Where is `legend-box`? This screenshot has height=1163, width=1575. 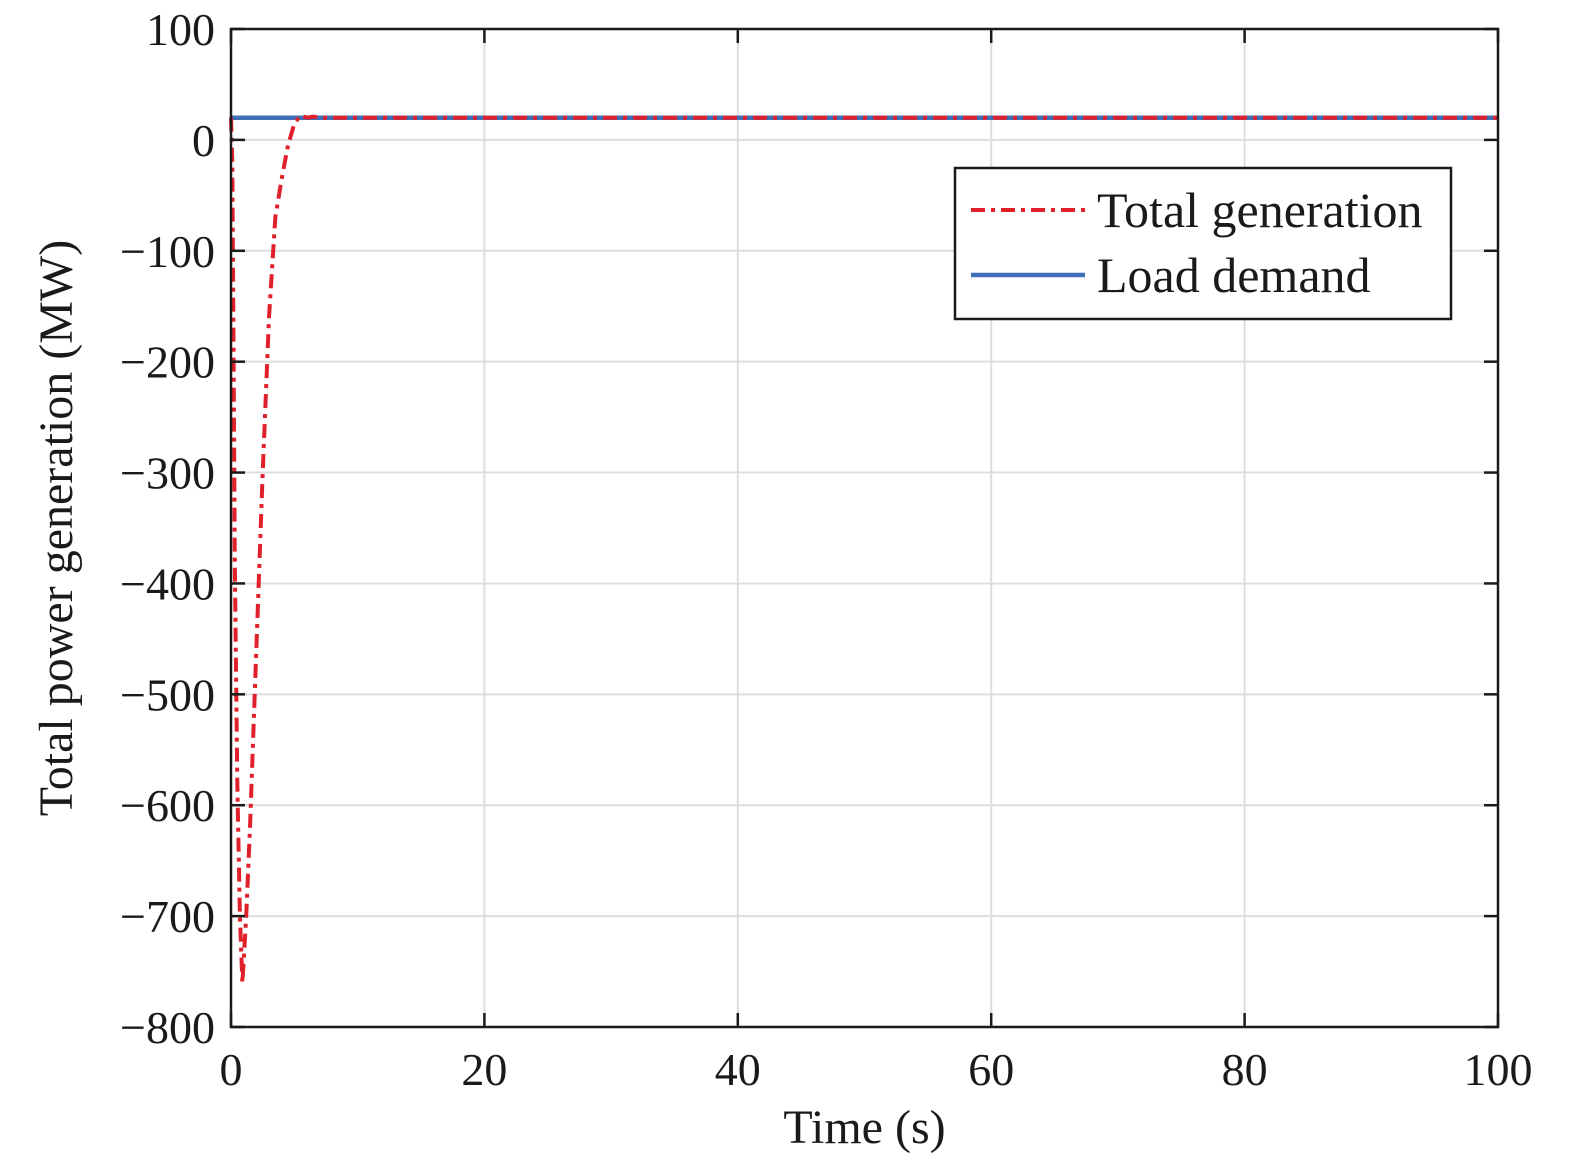 legend-box is located at coordinates (1203, 243).